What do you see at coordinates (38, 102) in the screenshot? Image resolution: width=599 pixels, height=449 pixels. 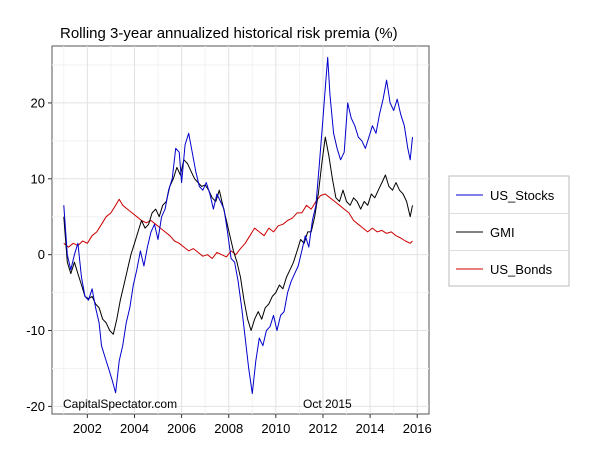 I see `y-tick-label: 20` at bounding box center [38, 102].